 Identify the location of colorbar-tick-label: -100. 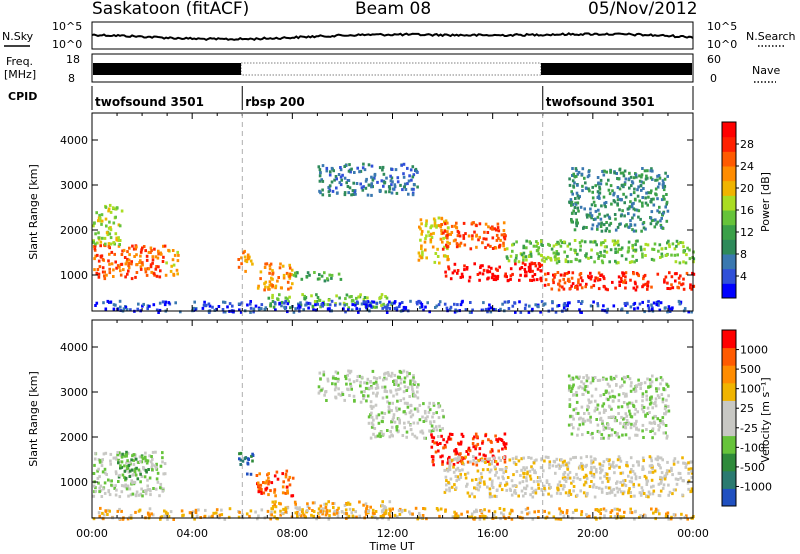
(752, 447).